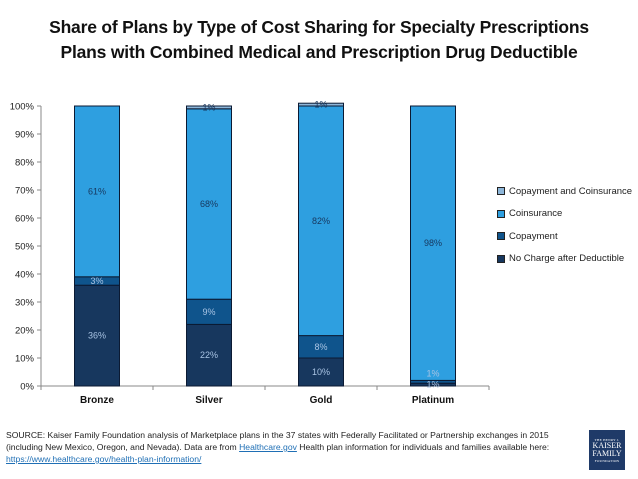  Describe the element at coordinates (25, 135) in the screenshot. I see `y-tick-label: 90%` at that location.